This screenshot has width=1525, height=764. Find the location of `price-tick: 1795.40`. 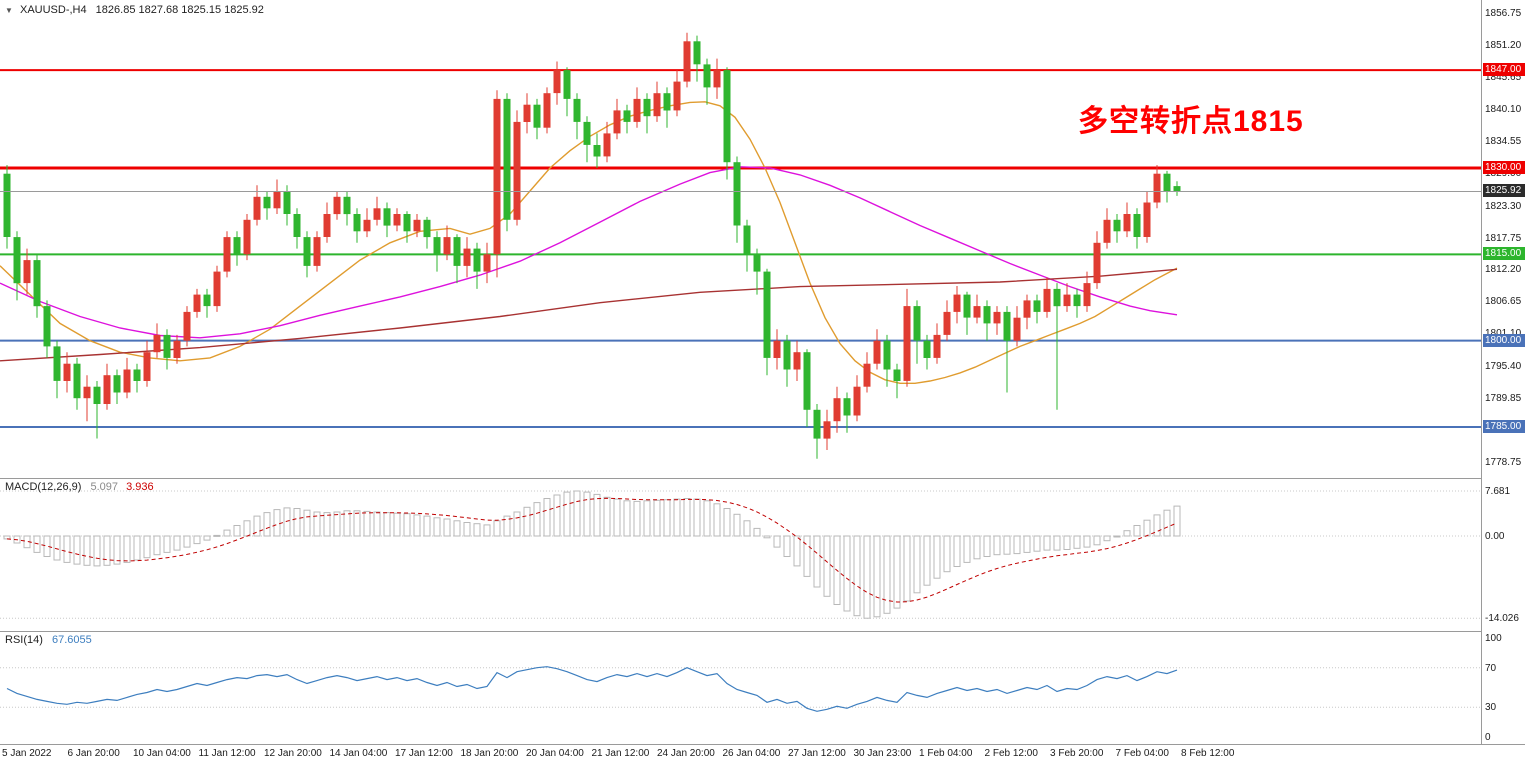

price-tick: 1795.40 is located at coordinates (1503, 367).